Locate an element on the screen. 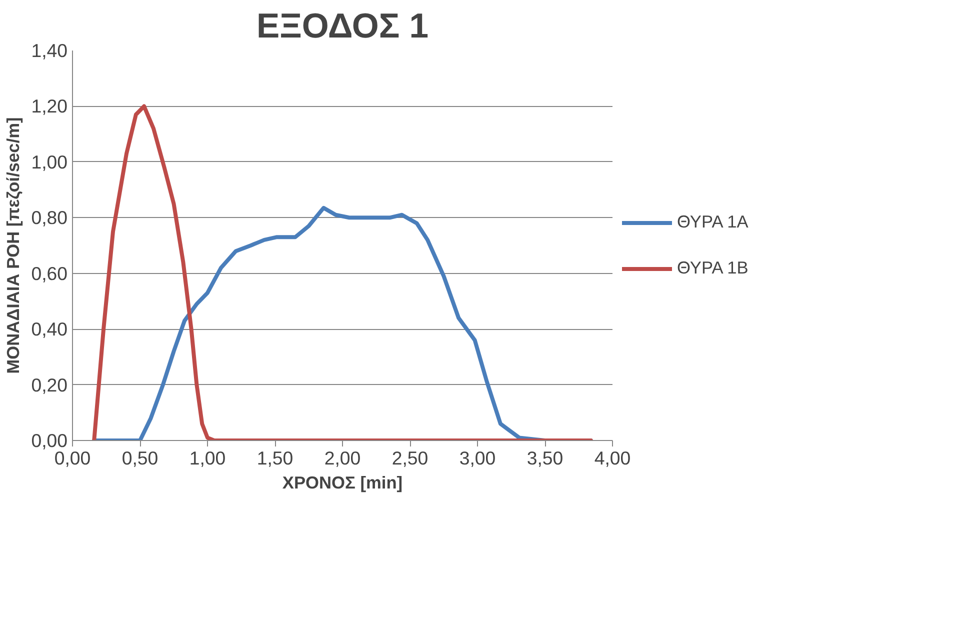 The width and height of the screenshot is (962, 644). x-tick-label: 1,00 is located at coordinates (207, 458).